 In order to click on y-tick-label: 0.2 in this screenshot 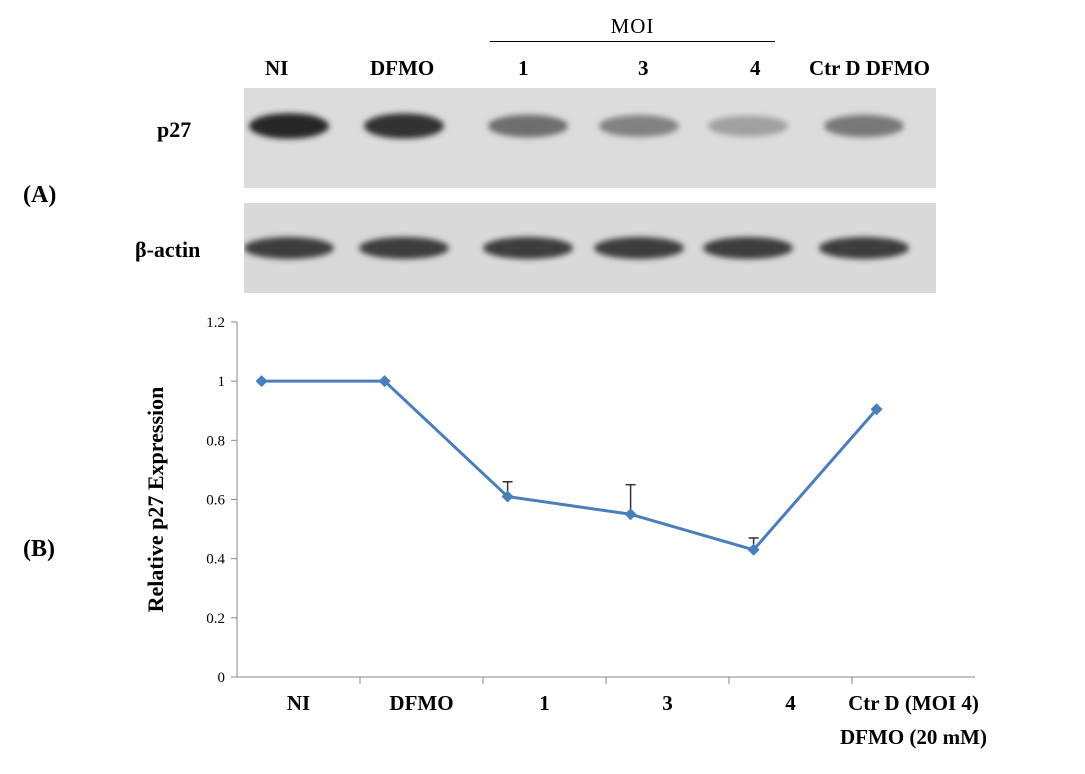, I will do `click(215, 619)`.